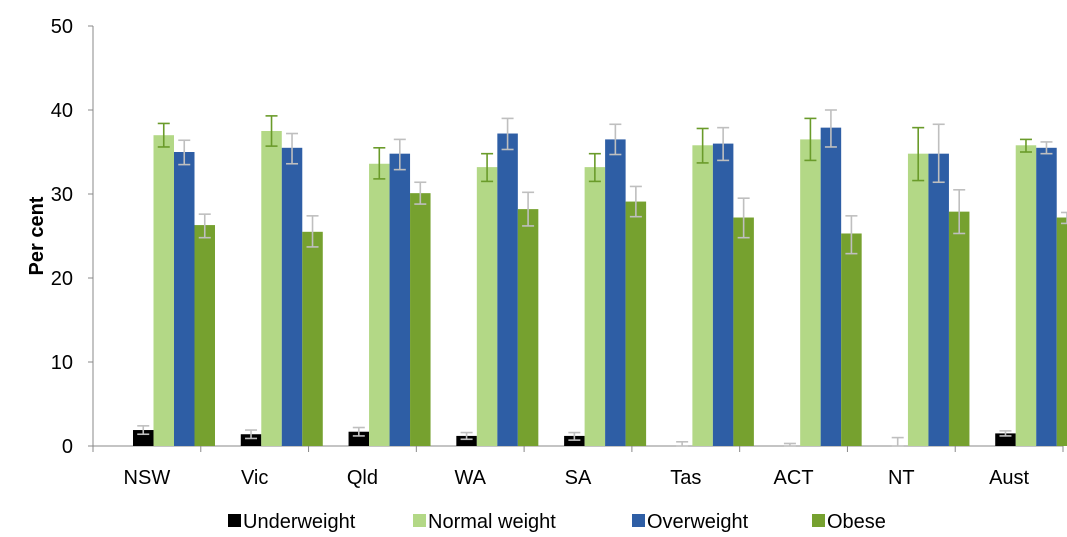 Image resolution: width=1067 pixels, height=537 pixels. What do you see at coordinates (1061, 331) in the screenshot?
I see `bar-obese-aust` at bounding box center [1061, 331].